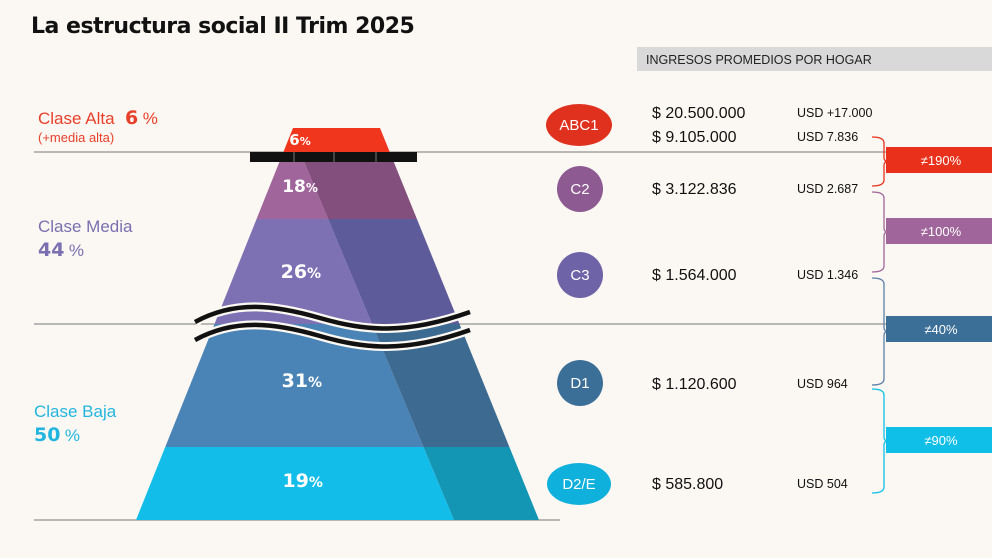 The image size is (992, 558). What do you see at coordinates (302, 381) in the screenshot?
I see `pyramid-label-31: 31%` at bounding box center [302, 381].